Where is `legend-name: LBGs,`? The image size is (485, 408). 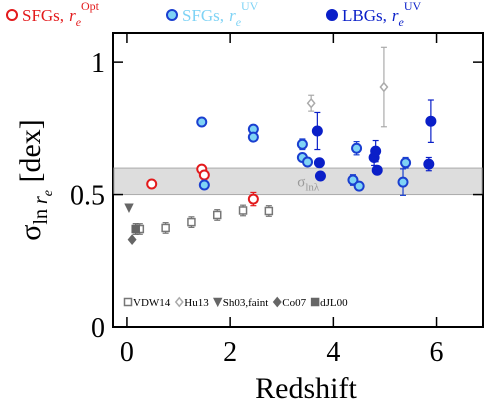 legend-name: LBGs, is located at coordinates (364, 15).